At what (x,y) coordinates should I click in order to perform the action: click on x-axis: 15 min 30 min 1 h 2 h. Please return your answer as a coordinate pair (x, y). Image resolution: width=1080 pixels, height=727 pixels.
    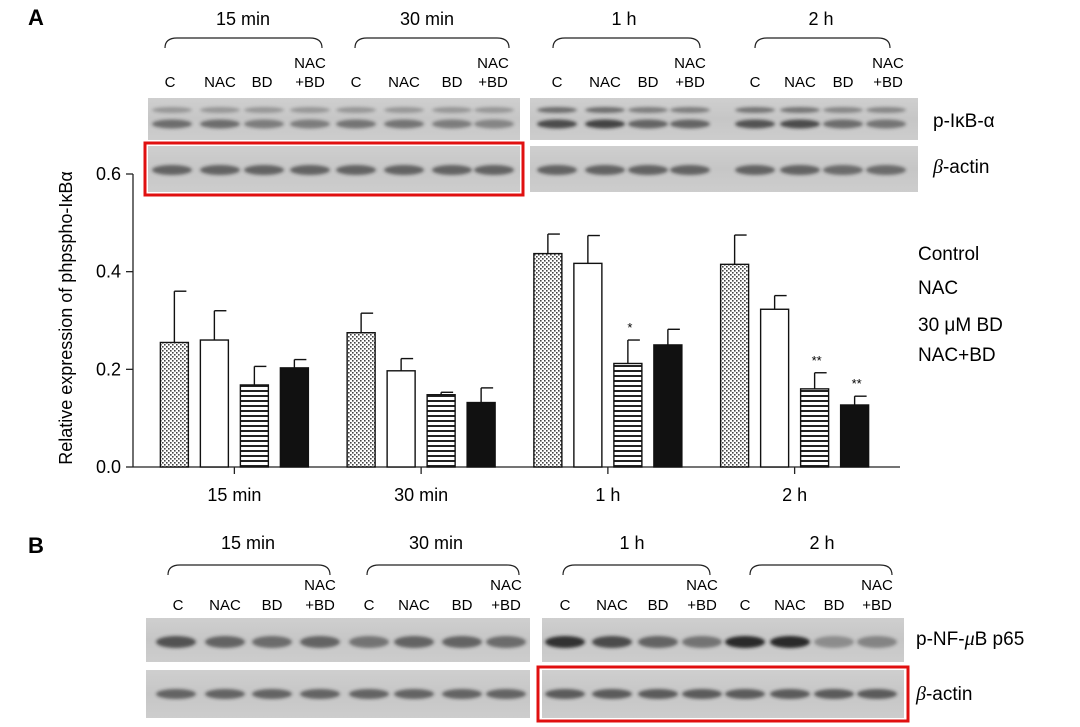
    Looking at the image, I should click on (516, 485).